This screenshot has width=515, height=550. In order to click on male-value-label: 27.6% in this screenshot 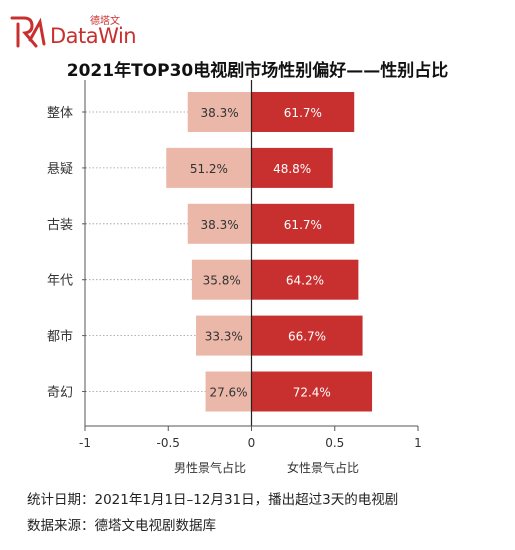, I will do `click(228, 393)`.